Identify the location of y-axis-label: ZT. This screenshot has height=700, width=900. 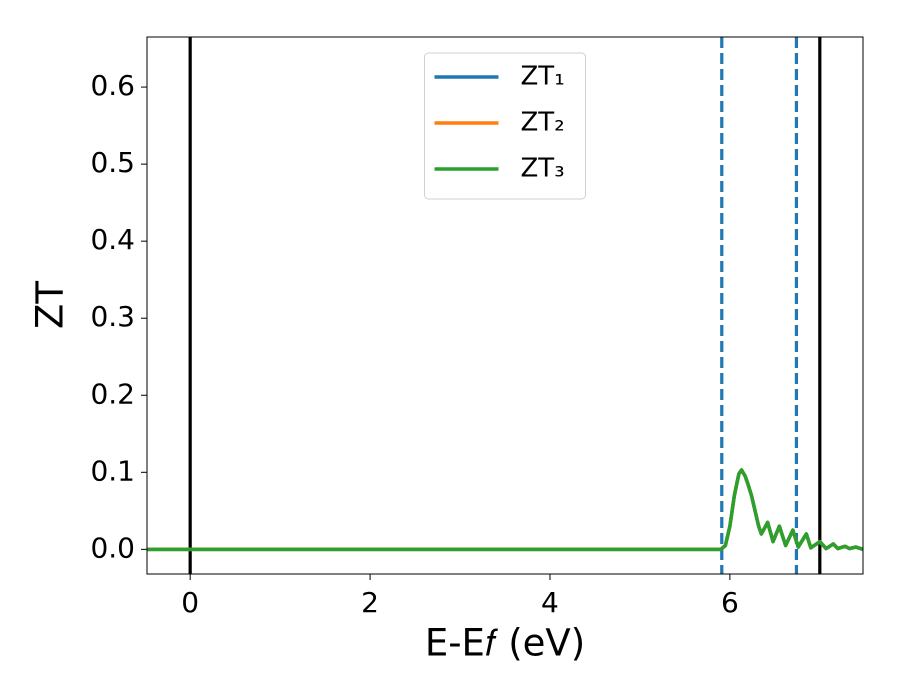
(50, 305).